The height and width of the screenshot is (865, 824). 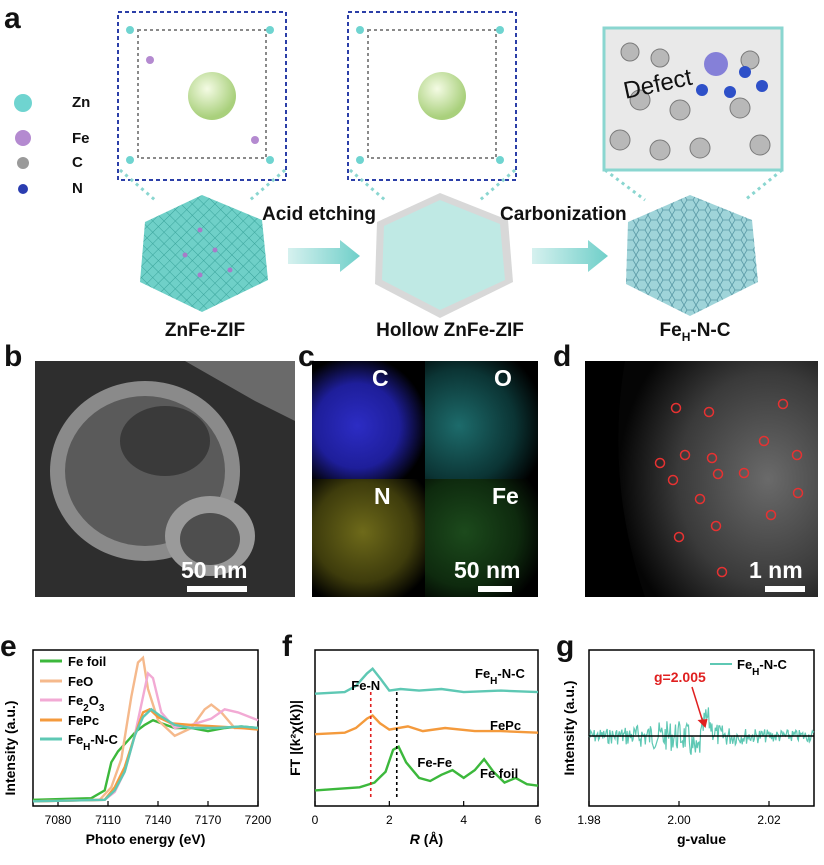 What do you see at coordinates (693, 99) in the screenshot?
I see `defect-inset` at bounding box center [693, 99].